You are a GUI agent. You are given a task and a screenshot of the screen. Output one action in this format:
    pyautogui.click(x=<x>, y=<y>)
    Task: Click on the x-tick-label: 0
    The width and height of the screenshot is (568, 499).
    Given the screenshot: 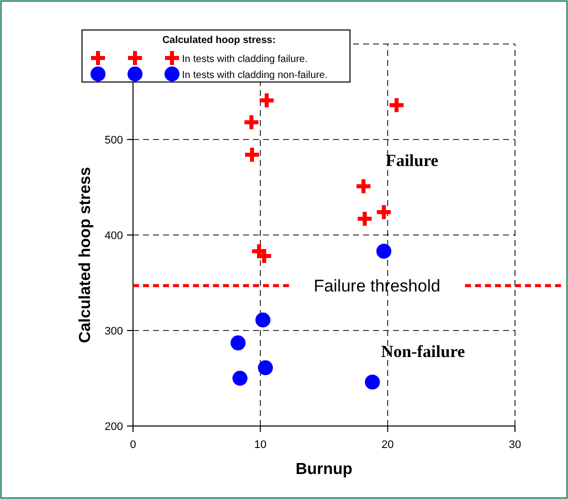 What is the action you would take?
    pyautogui.click(x=133, y=445)
    